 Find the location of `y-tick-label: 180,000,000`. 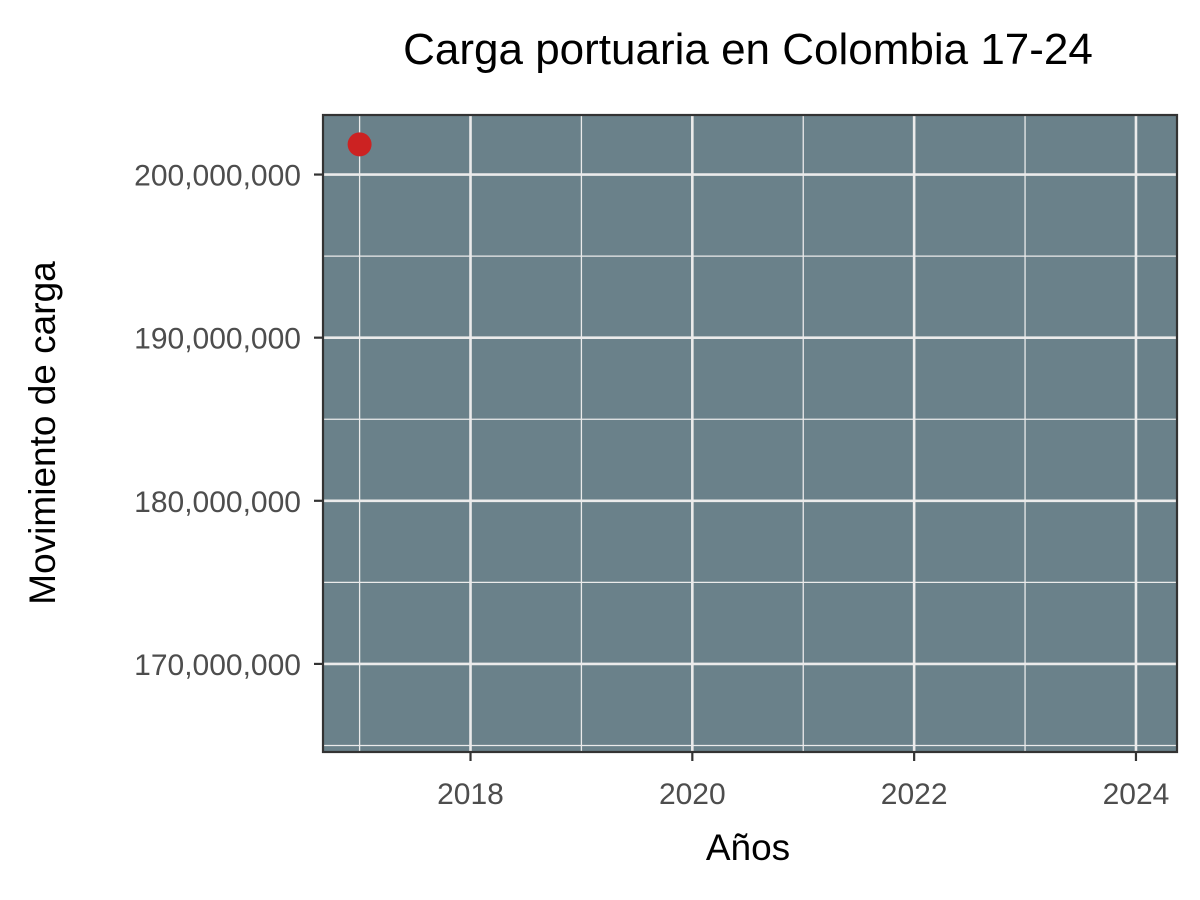

y-tick-label: 180,000,000 is located at coordinates (217, 502).